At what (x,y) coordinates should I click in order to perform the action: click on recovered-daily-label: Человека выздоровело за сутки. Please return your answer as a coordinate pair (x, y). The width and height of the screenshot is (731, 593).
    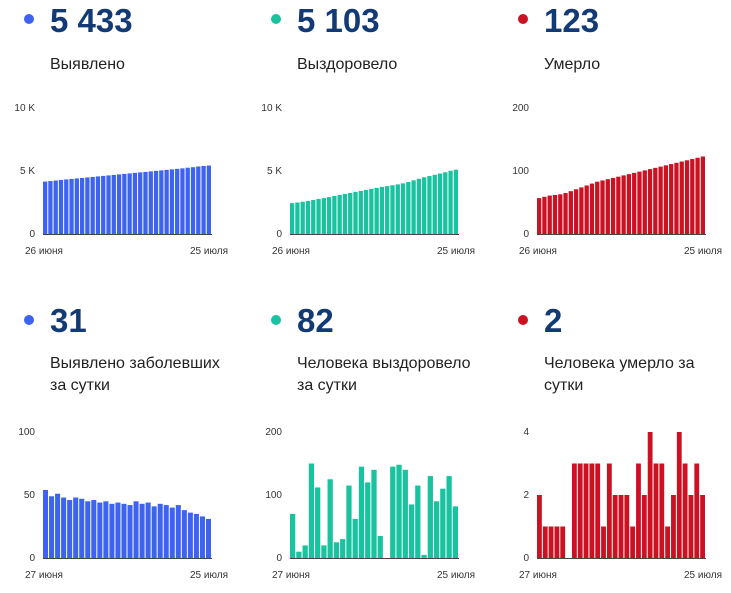
    Looking at the image, I should click on (384, 374).